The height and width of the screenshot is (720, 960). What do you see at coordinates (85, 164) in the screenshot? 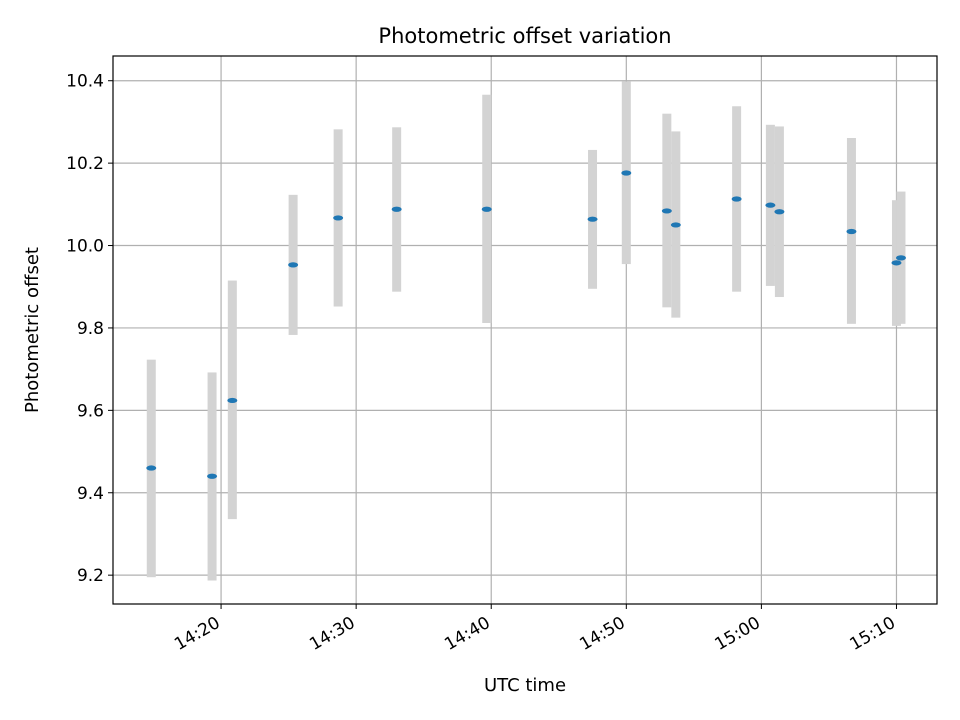
I see `y-tick-label: 10.2` at bounding box center [85, 164].